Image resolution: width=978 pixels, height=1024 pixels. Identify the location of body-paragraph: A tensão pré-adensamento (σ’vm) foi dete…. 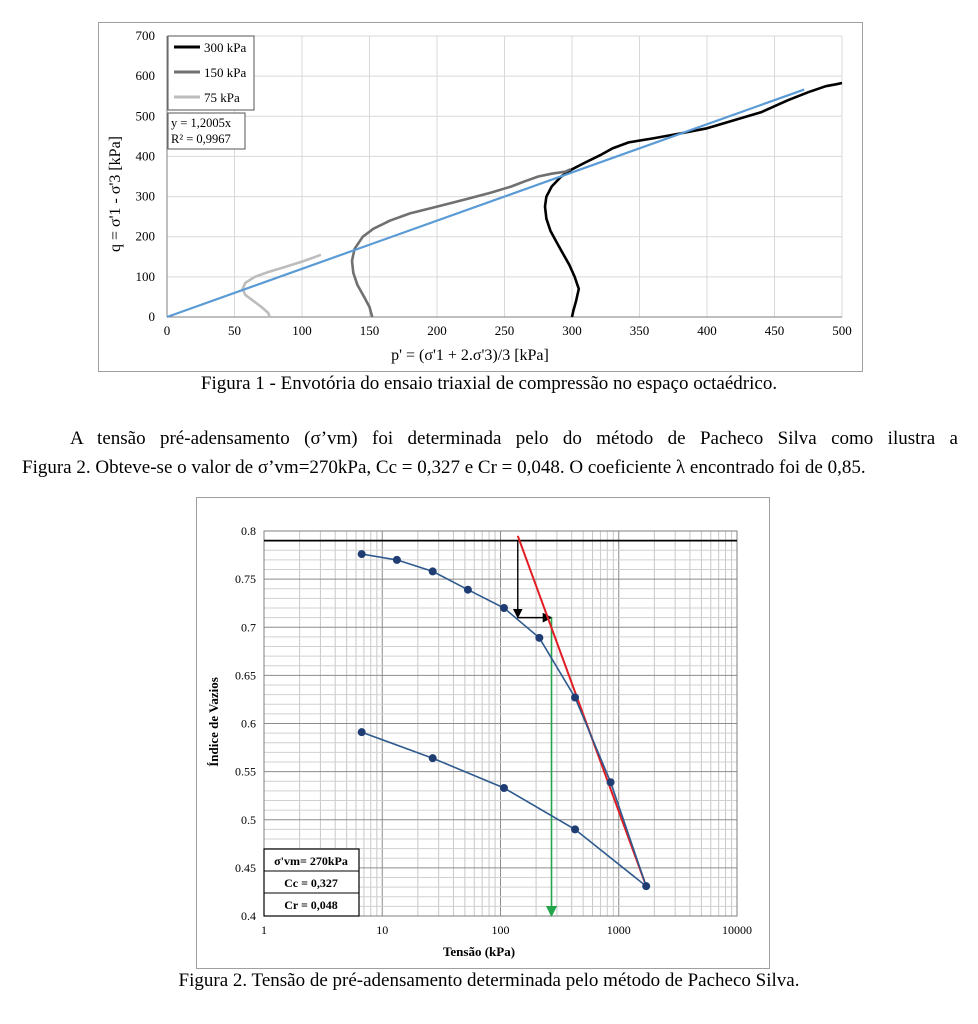
(490, 453).